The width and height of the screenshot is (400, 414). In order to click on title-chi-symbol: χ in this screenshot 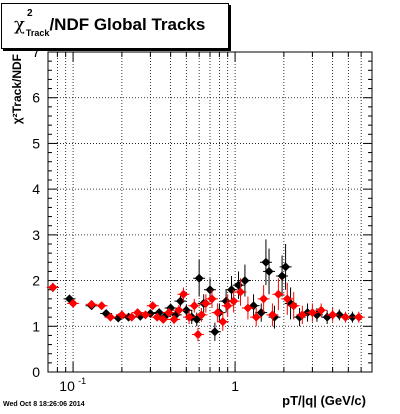, I will do `click(19, 24)`.